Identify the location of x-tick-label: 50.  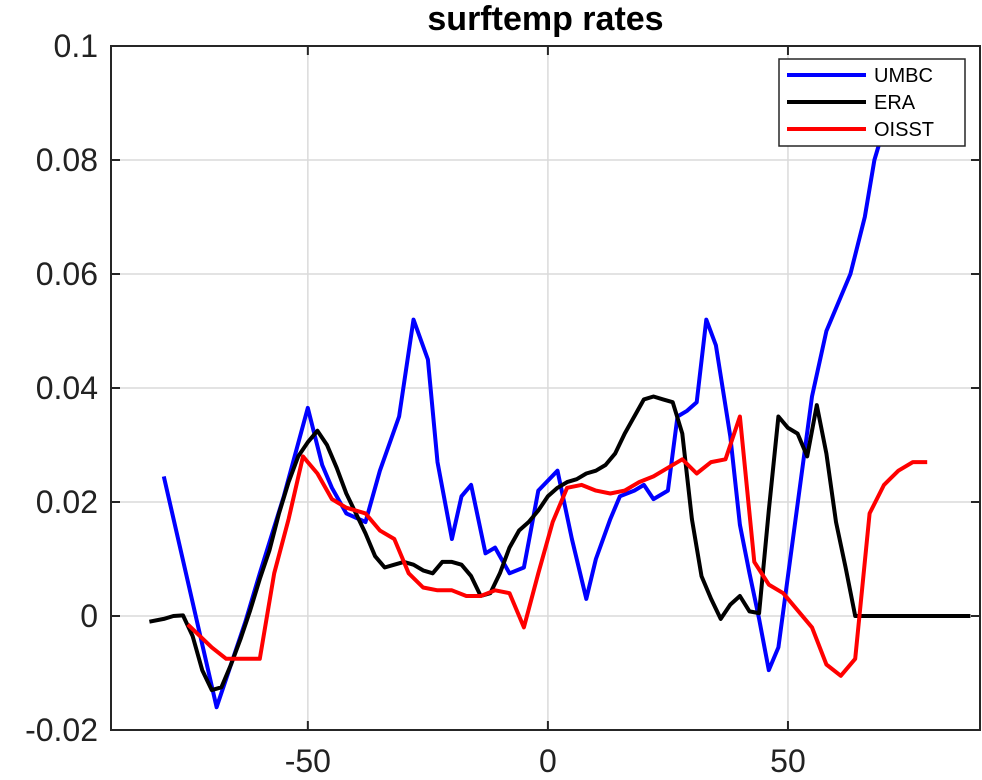
(788, 761).